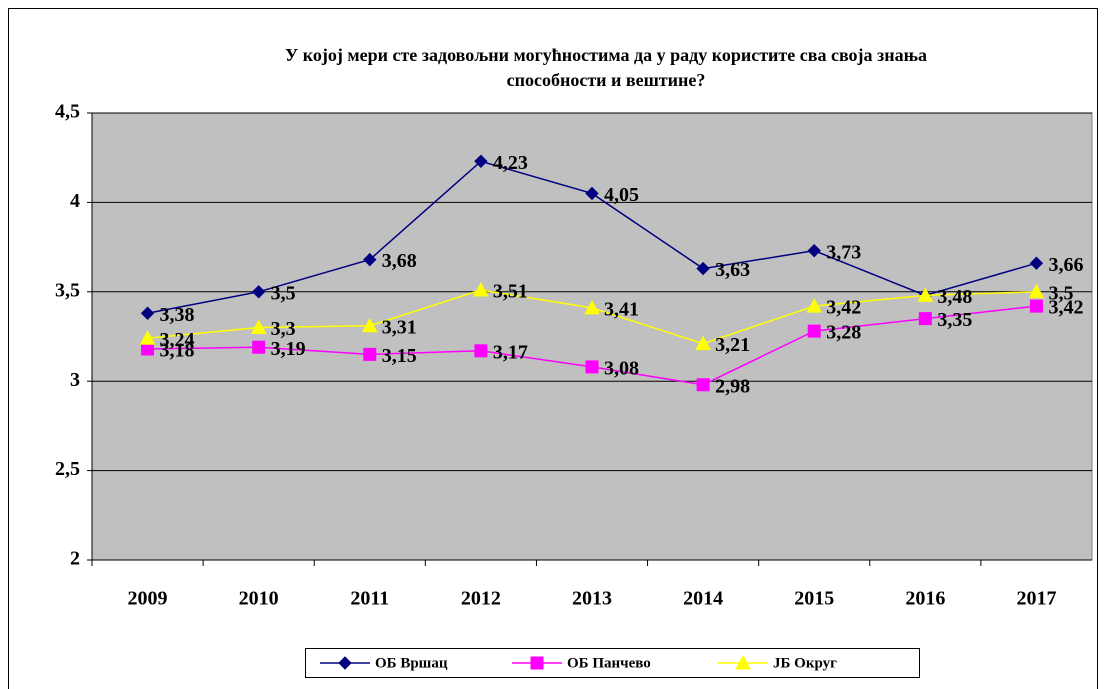 This screenshot has width=1106, height=689. What do you see at coordinates (177, 351) in the screenshot?
I see `data-label: 3,18` at bounding box center [177, 351].